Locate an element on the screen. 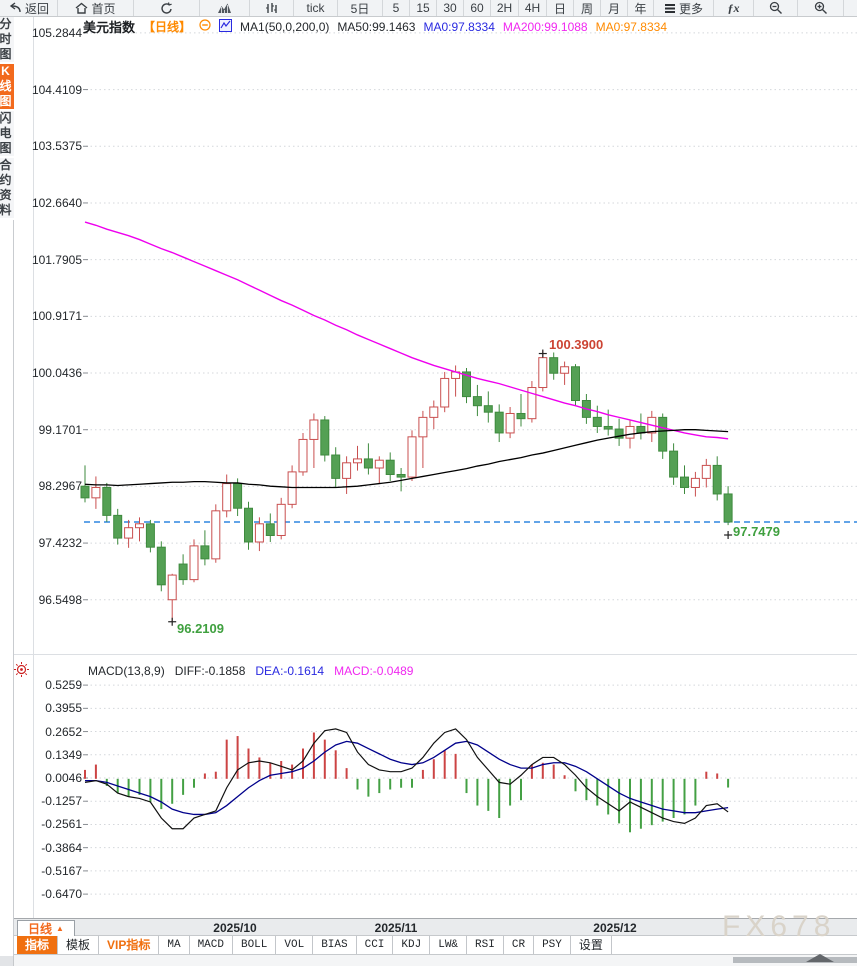 The width and height of the screenshot is (857, 966). chart-style-button is located at coordinates (225, 8).